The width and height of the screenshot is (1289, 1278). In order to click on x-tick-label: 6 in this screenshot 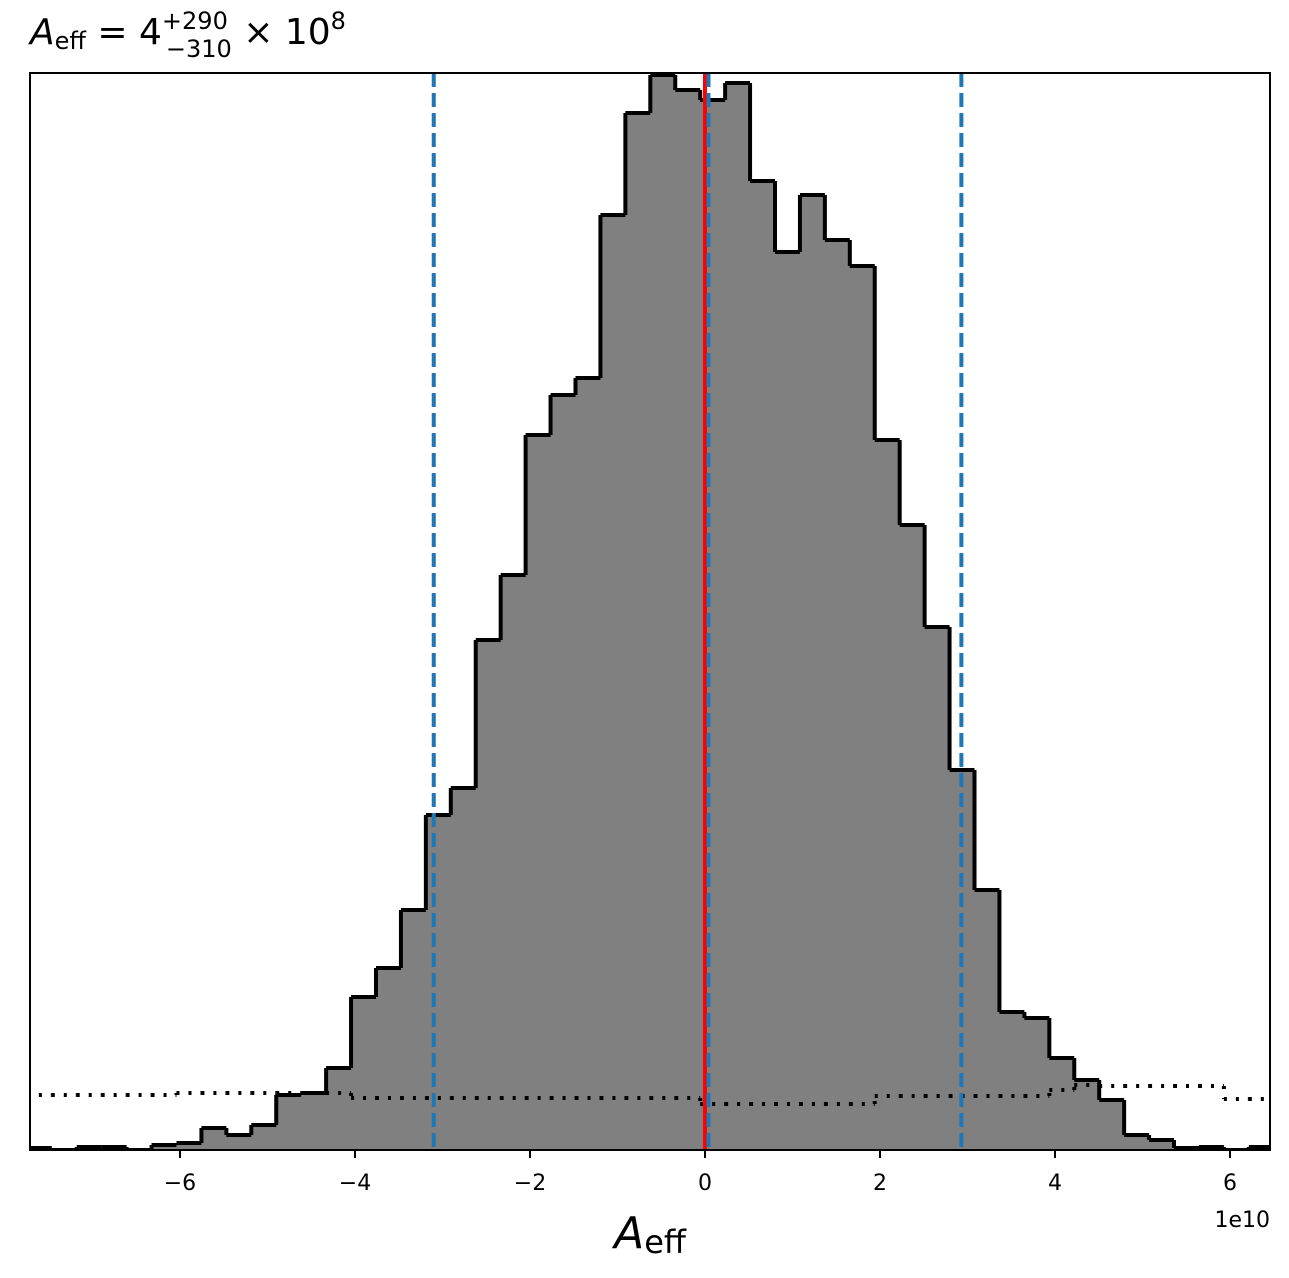, I will do `click(1230, 1183)`.